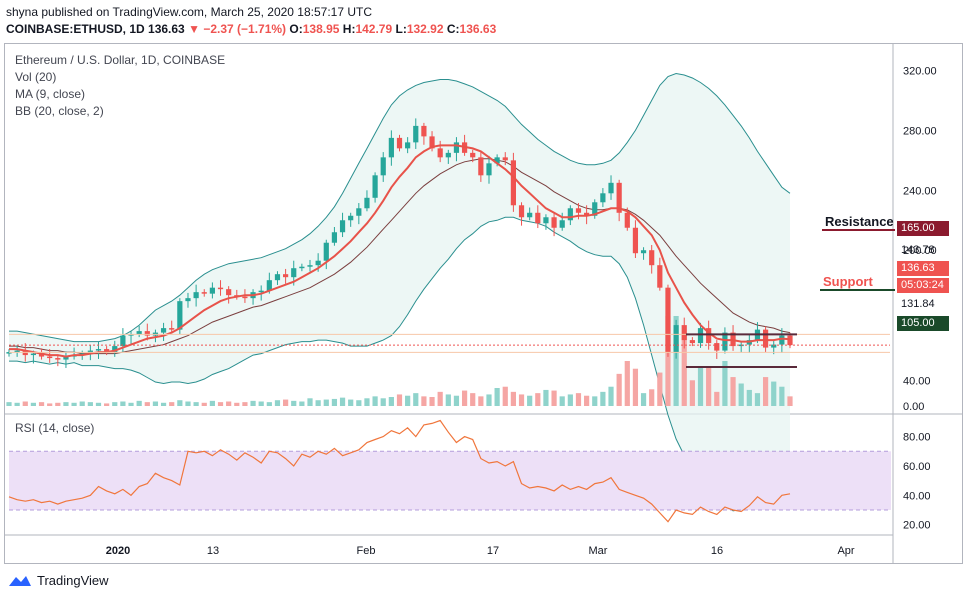 The height and width of the screenshot is (599, 967). Describe the element at coordinates (366, 551) in the screenshot. I see `time-tick-label: Feb` at that location.